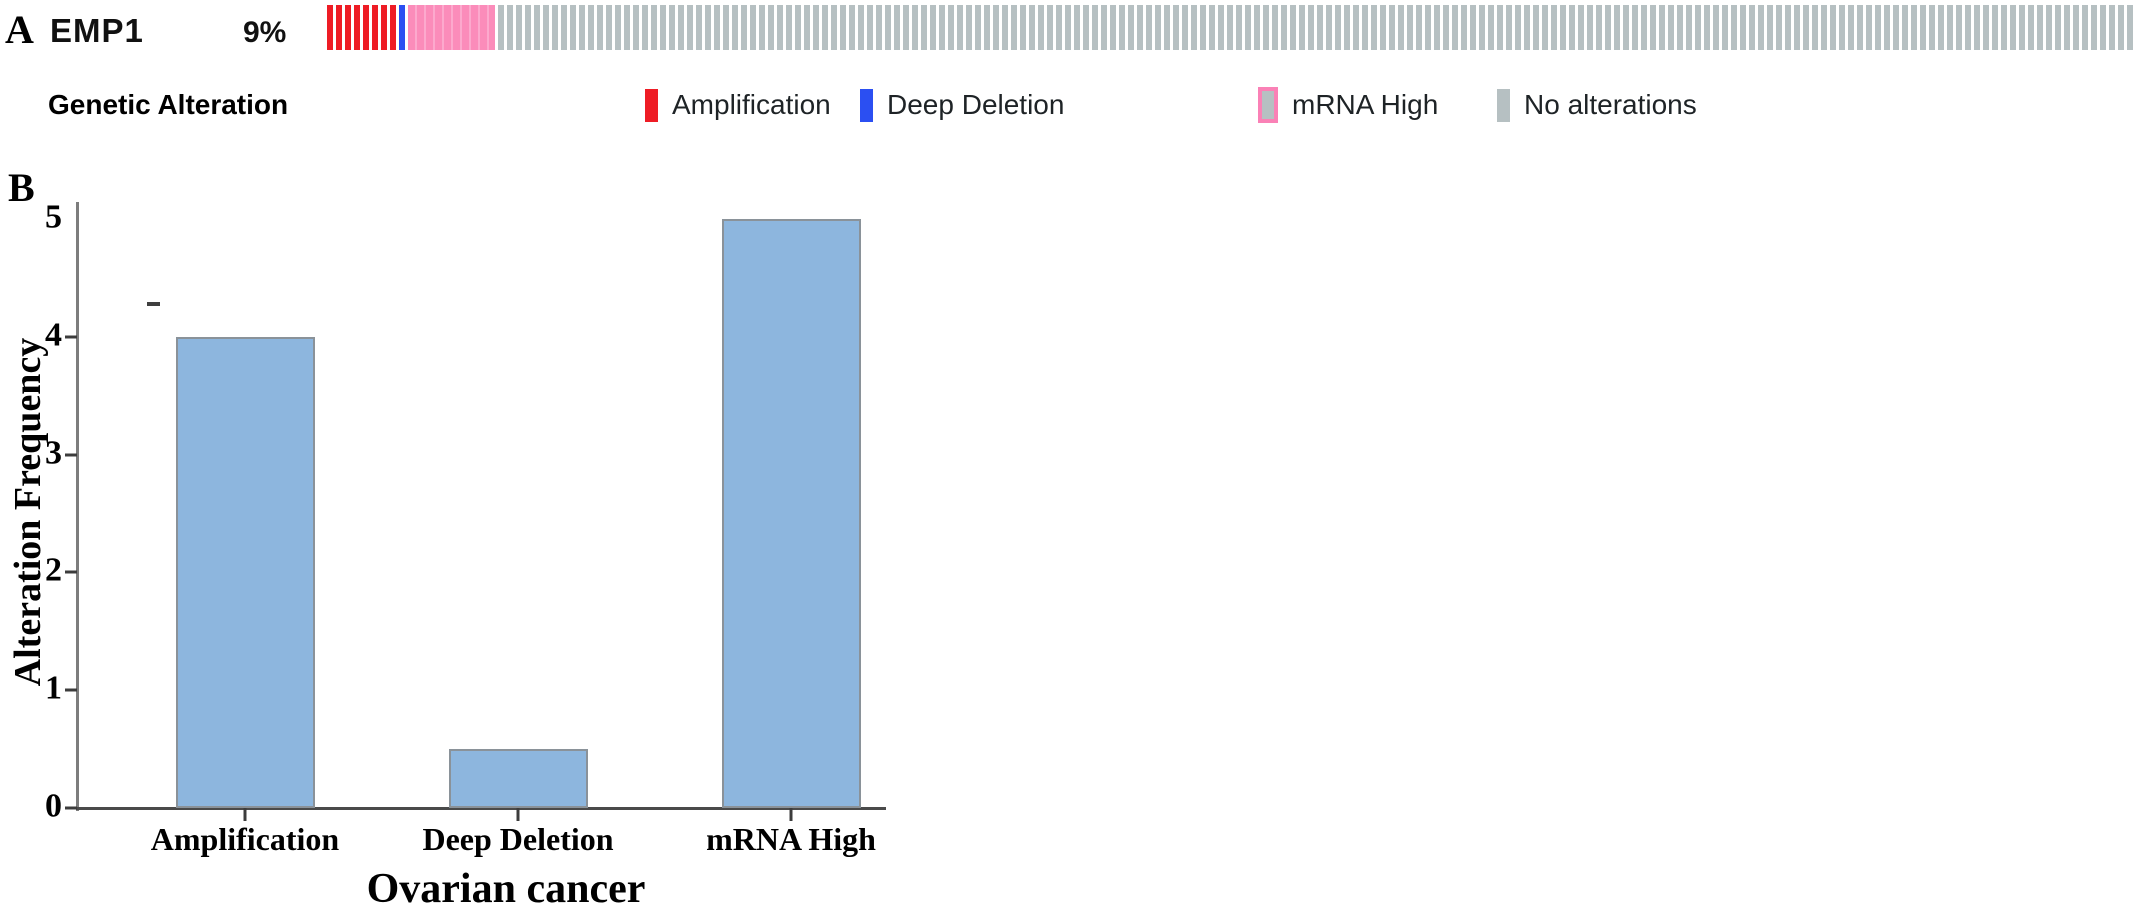  I want to click on x-category-label-amplification: Amplification, so click(245, 839).